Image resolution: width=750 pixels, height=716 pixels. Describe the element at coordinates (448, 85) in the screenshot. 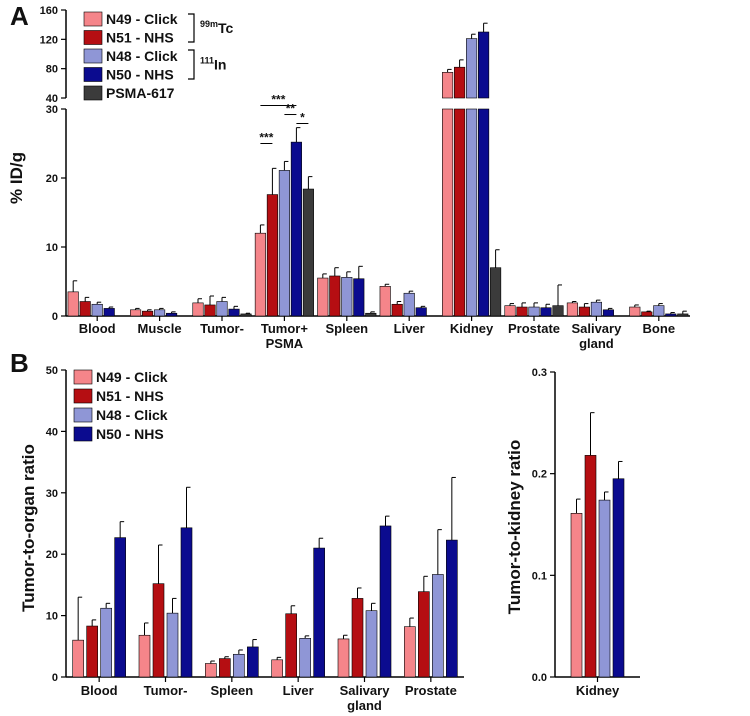

I see `panel-a-bar-n49-click-kidney` at that location.